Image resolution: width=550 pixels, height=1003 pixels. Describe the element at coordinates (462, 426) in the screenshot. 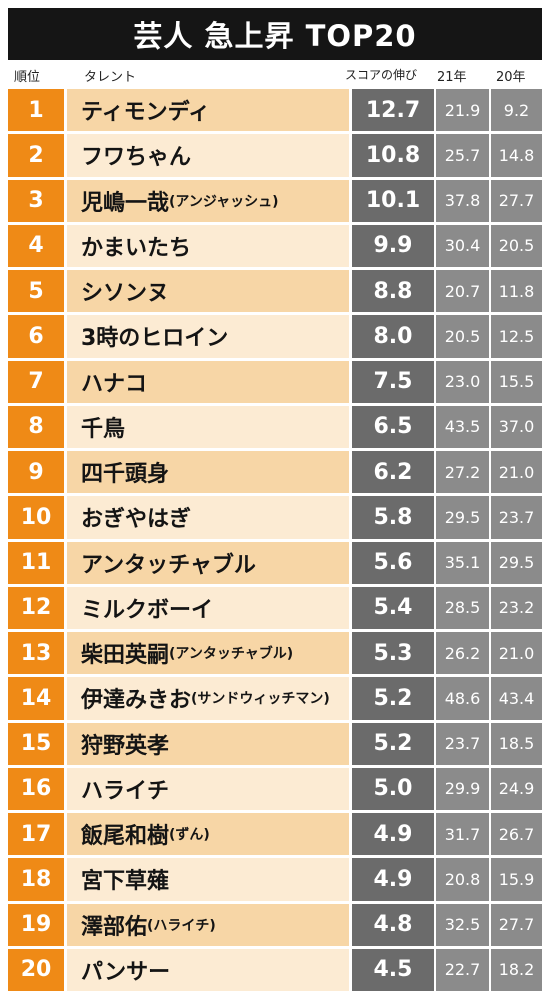

I see `score-21-cell: 43.5` at that location.